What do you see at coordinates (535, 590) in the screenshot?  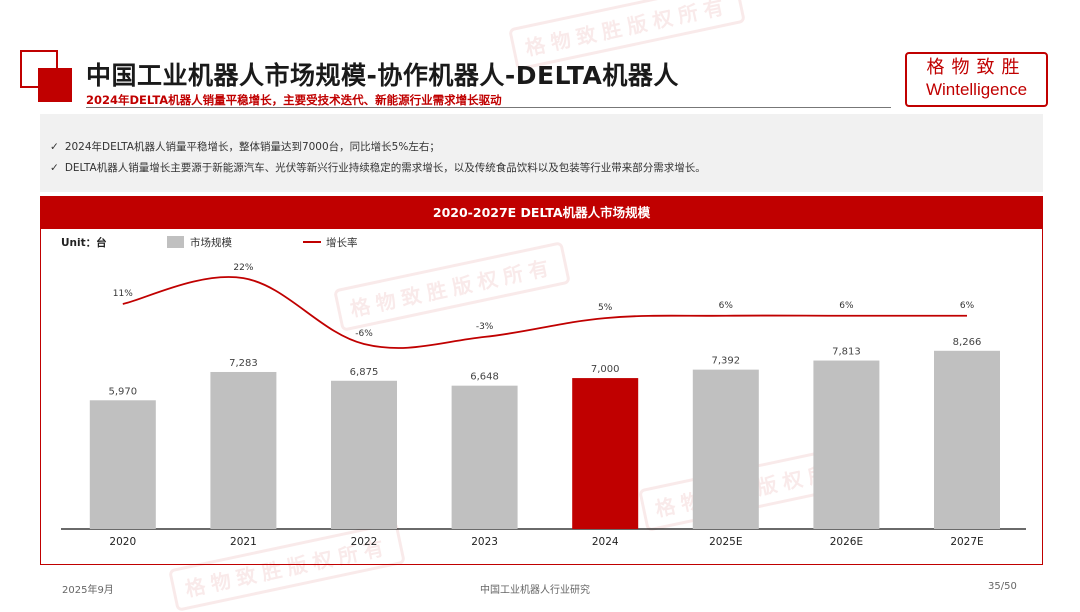 I see `footer-center: 中国工业机器人行业研究` at bounding box center [535, 590].